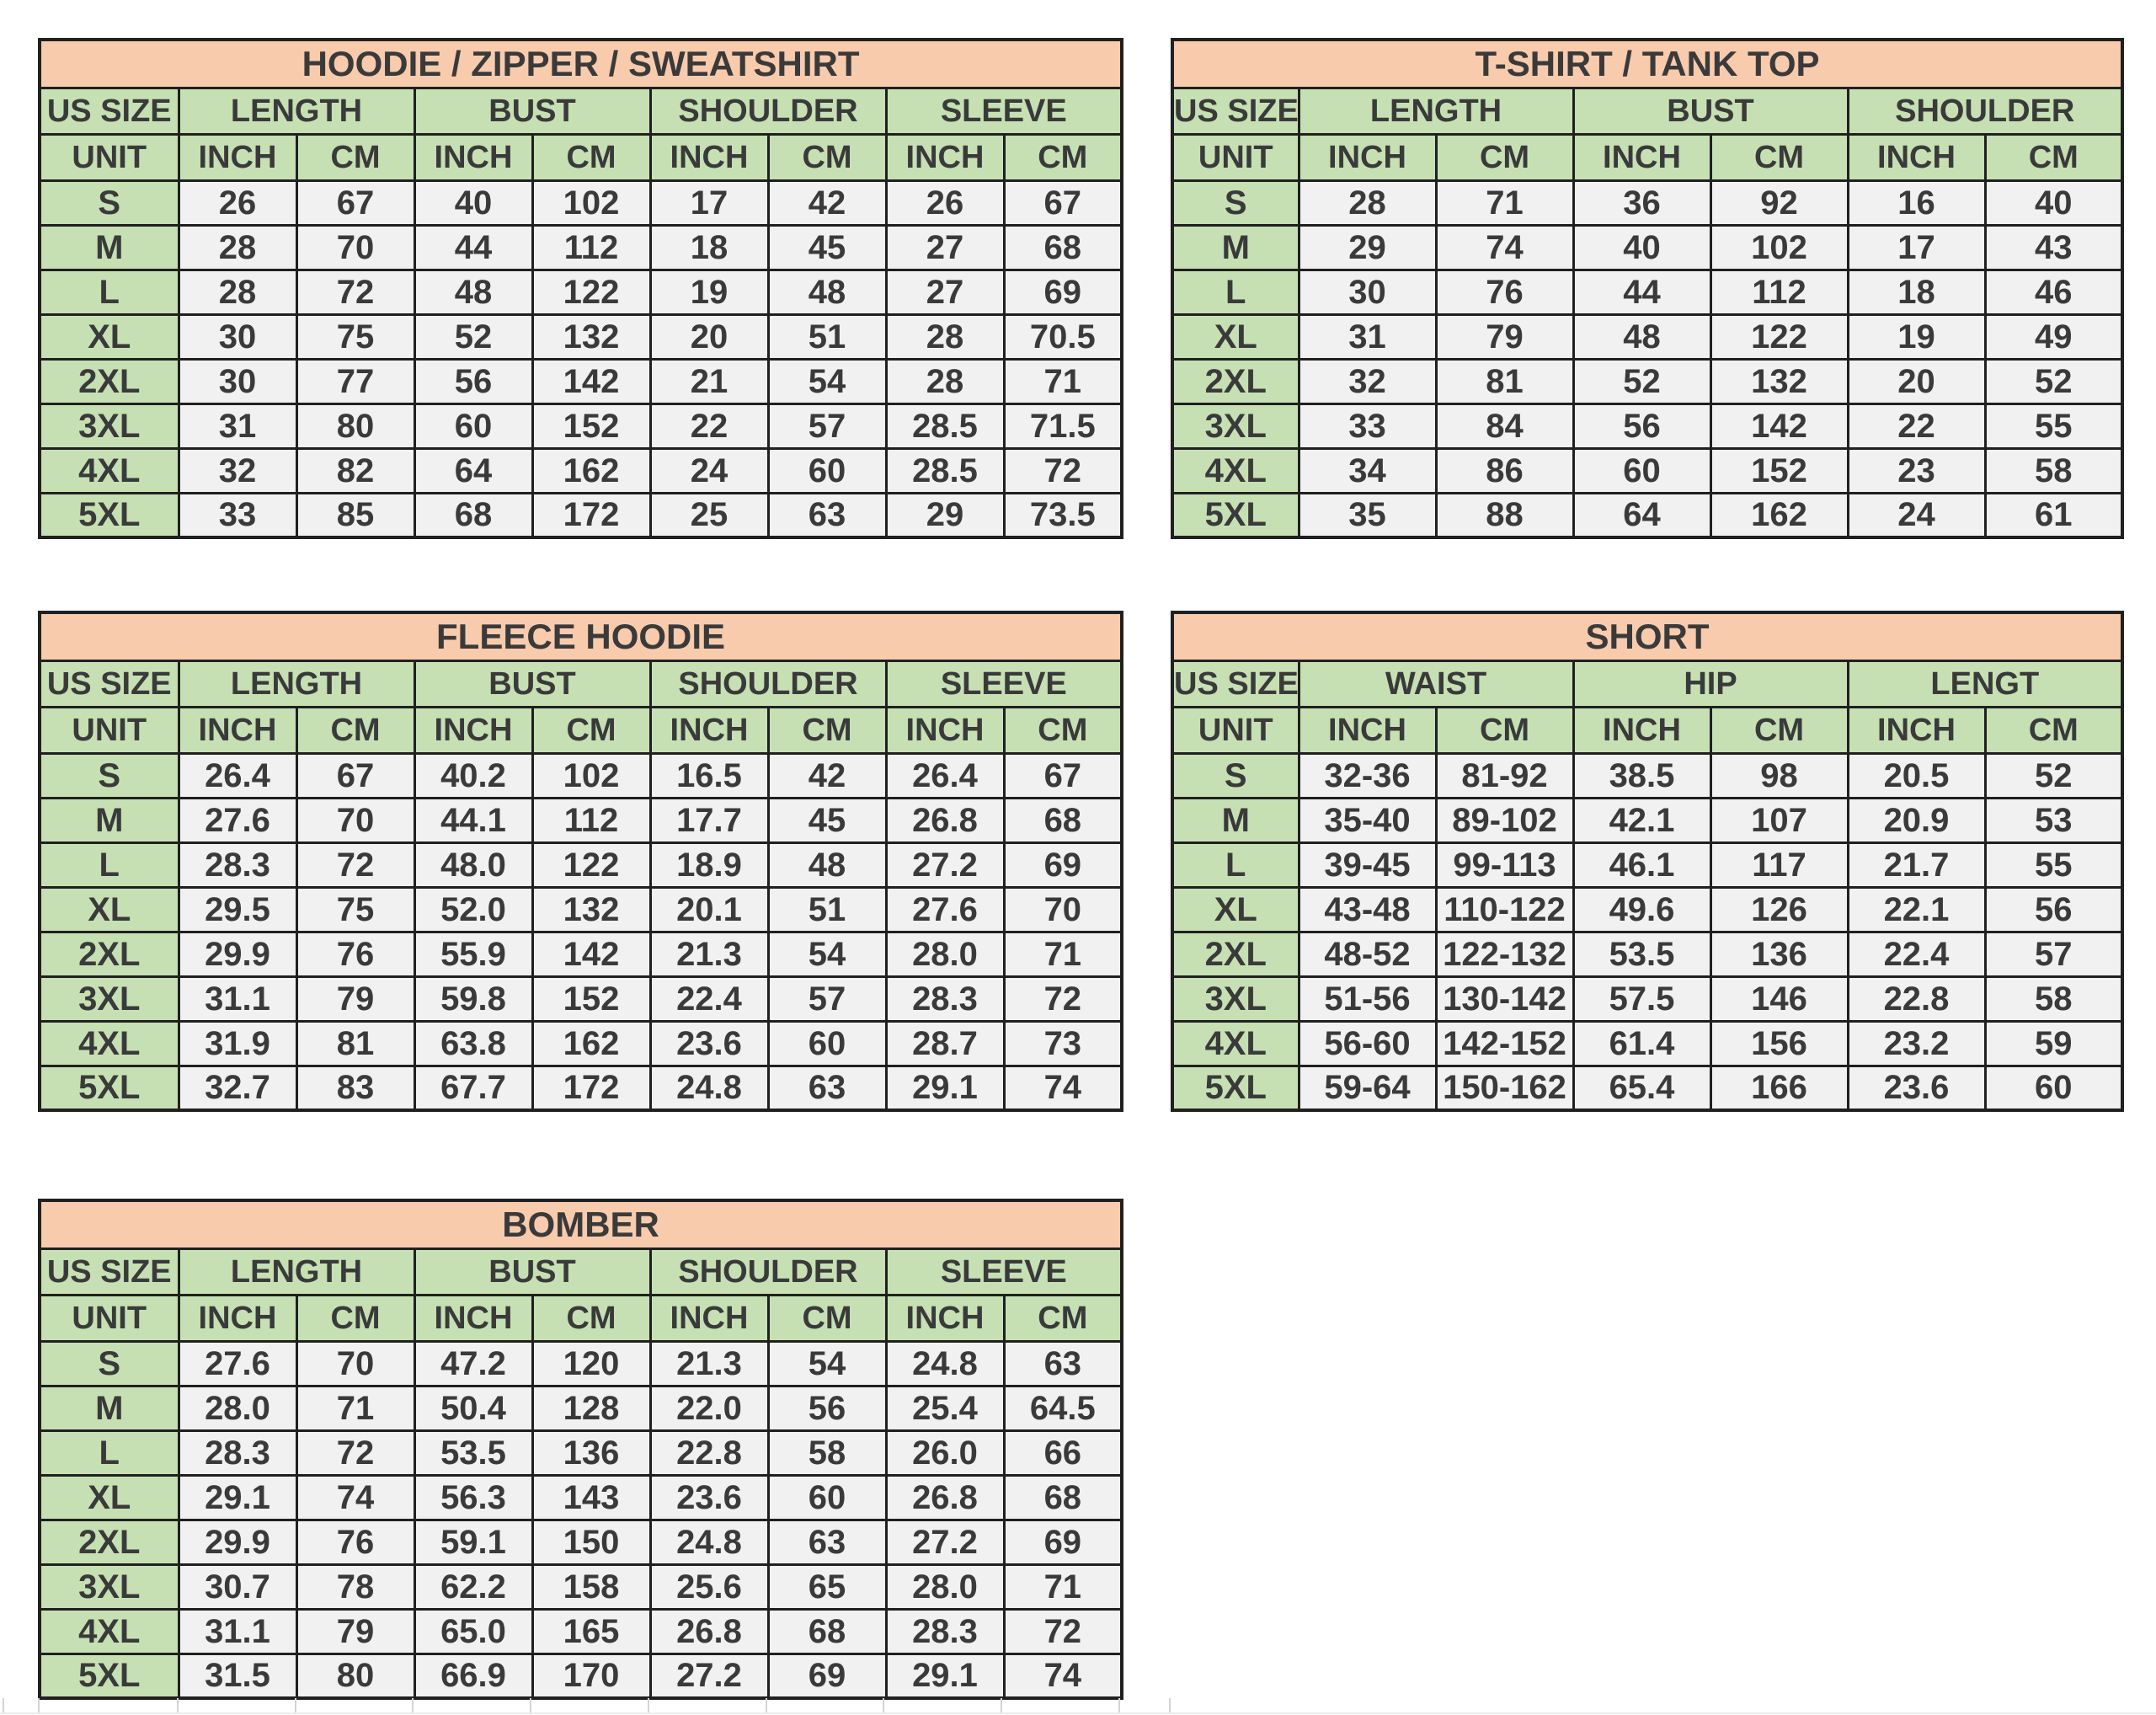 This screenshot has height=1715, width=2156. I want to click on table-row: L 30 76 44 112 18 46, so click(1647, 292).